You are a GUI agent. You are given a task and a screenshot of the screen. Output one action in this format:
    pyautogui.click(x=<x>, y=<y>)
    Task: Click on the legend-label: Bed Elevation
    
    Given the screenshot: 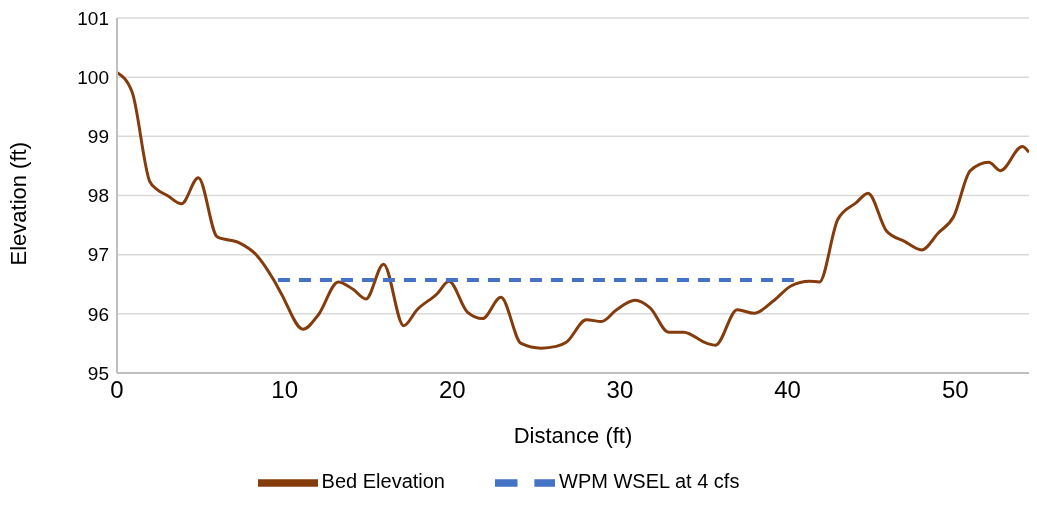 What is the action you would take?
    pyautogui.click(x=383, y=481)
    